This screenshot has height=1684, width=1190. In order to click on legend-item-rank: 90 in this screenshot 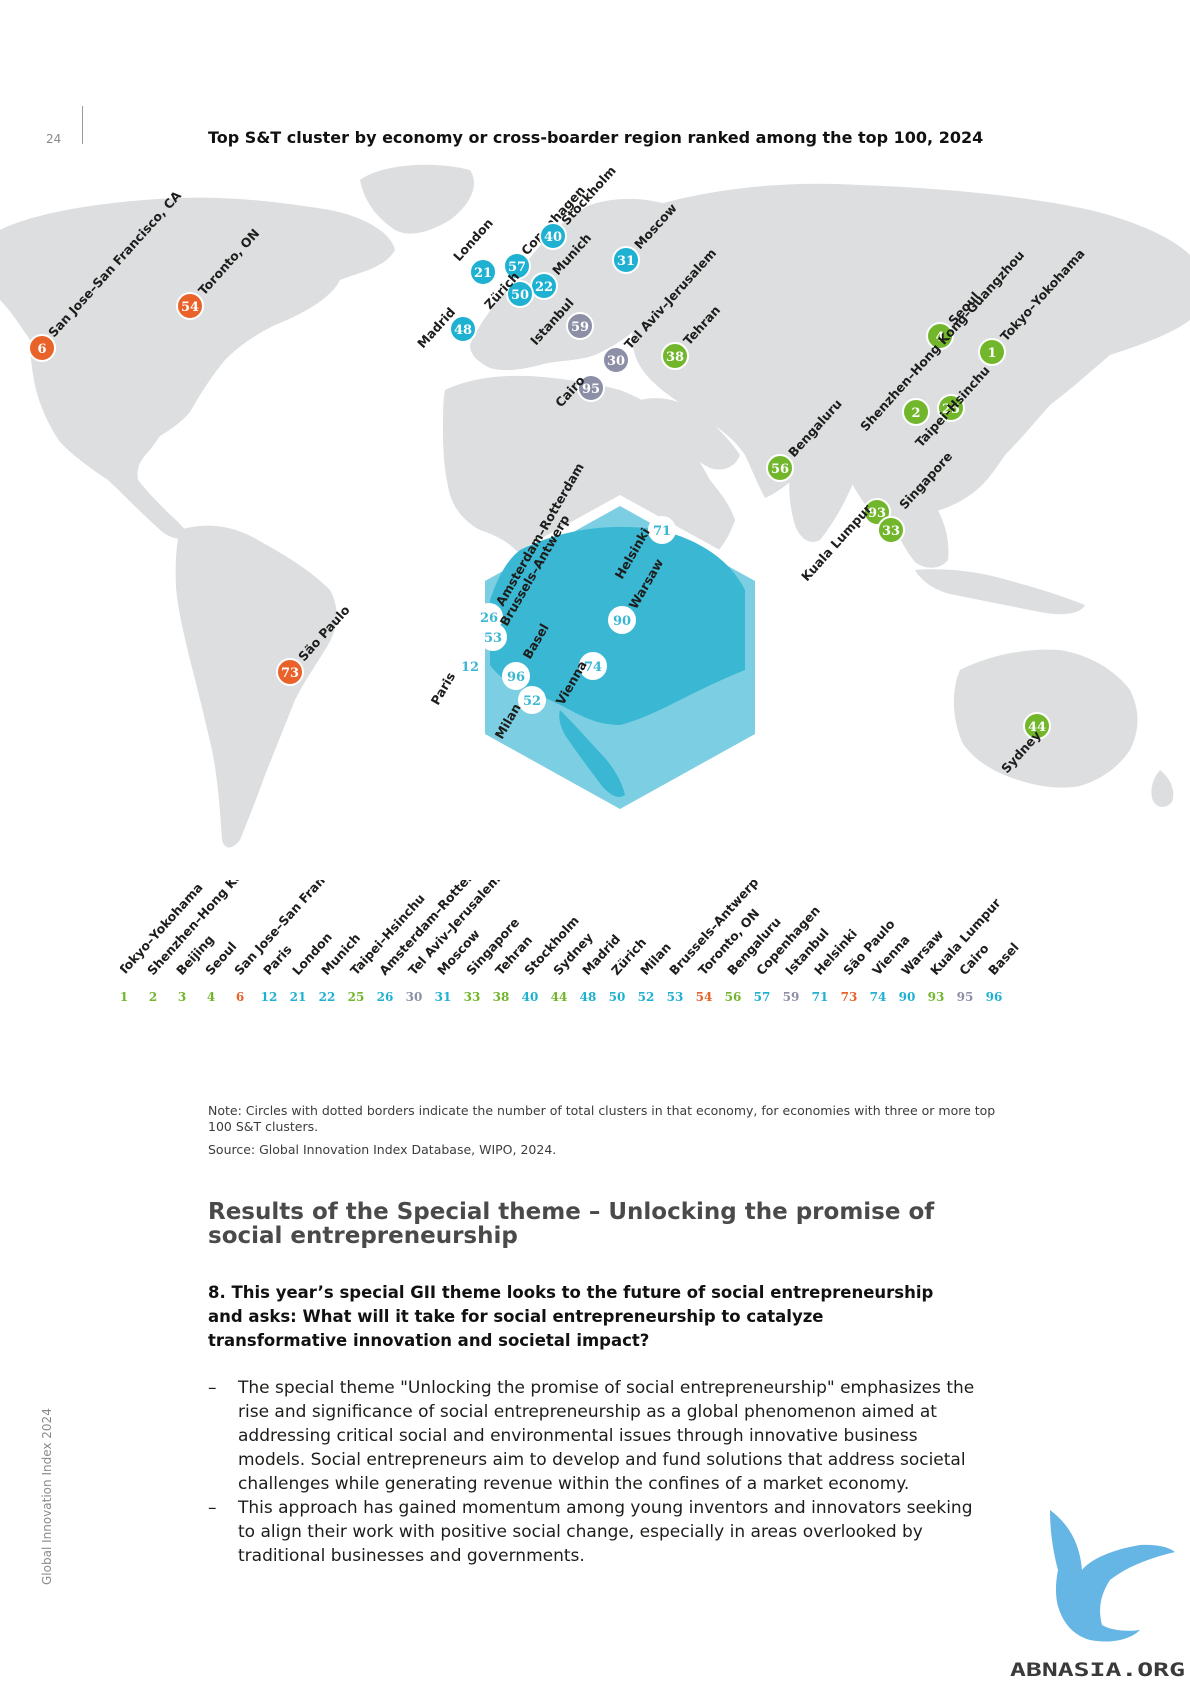, I will do `click(907, 997)`.